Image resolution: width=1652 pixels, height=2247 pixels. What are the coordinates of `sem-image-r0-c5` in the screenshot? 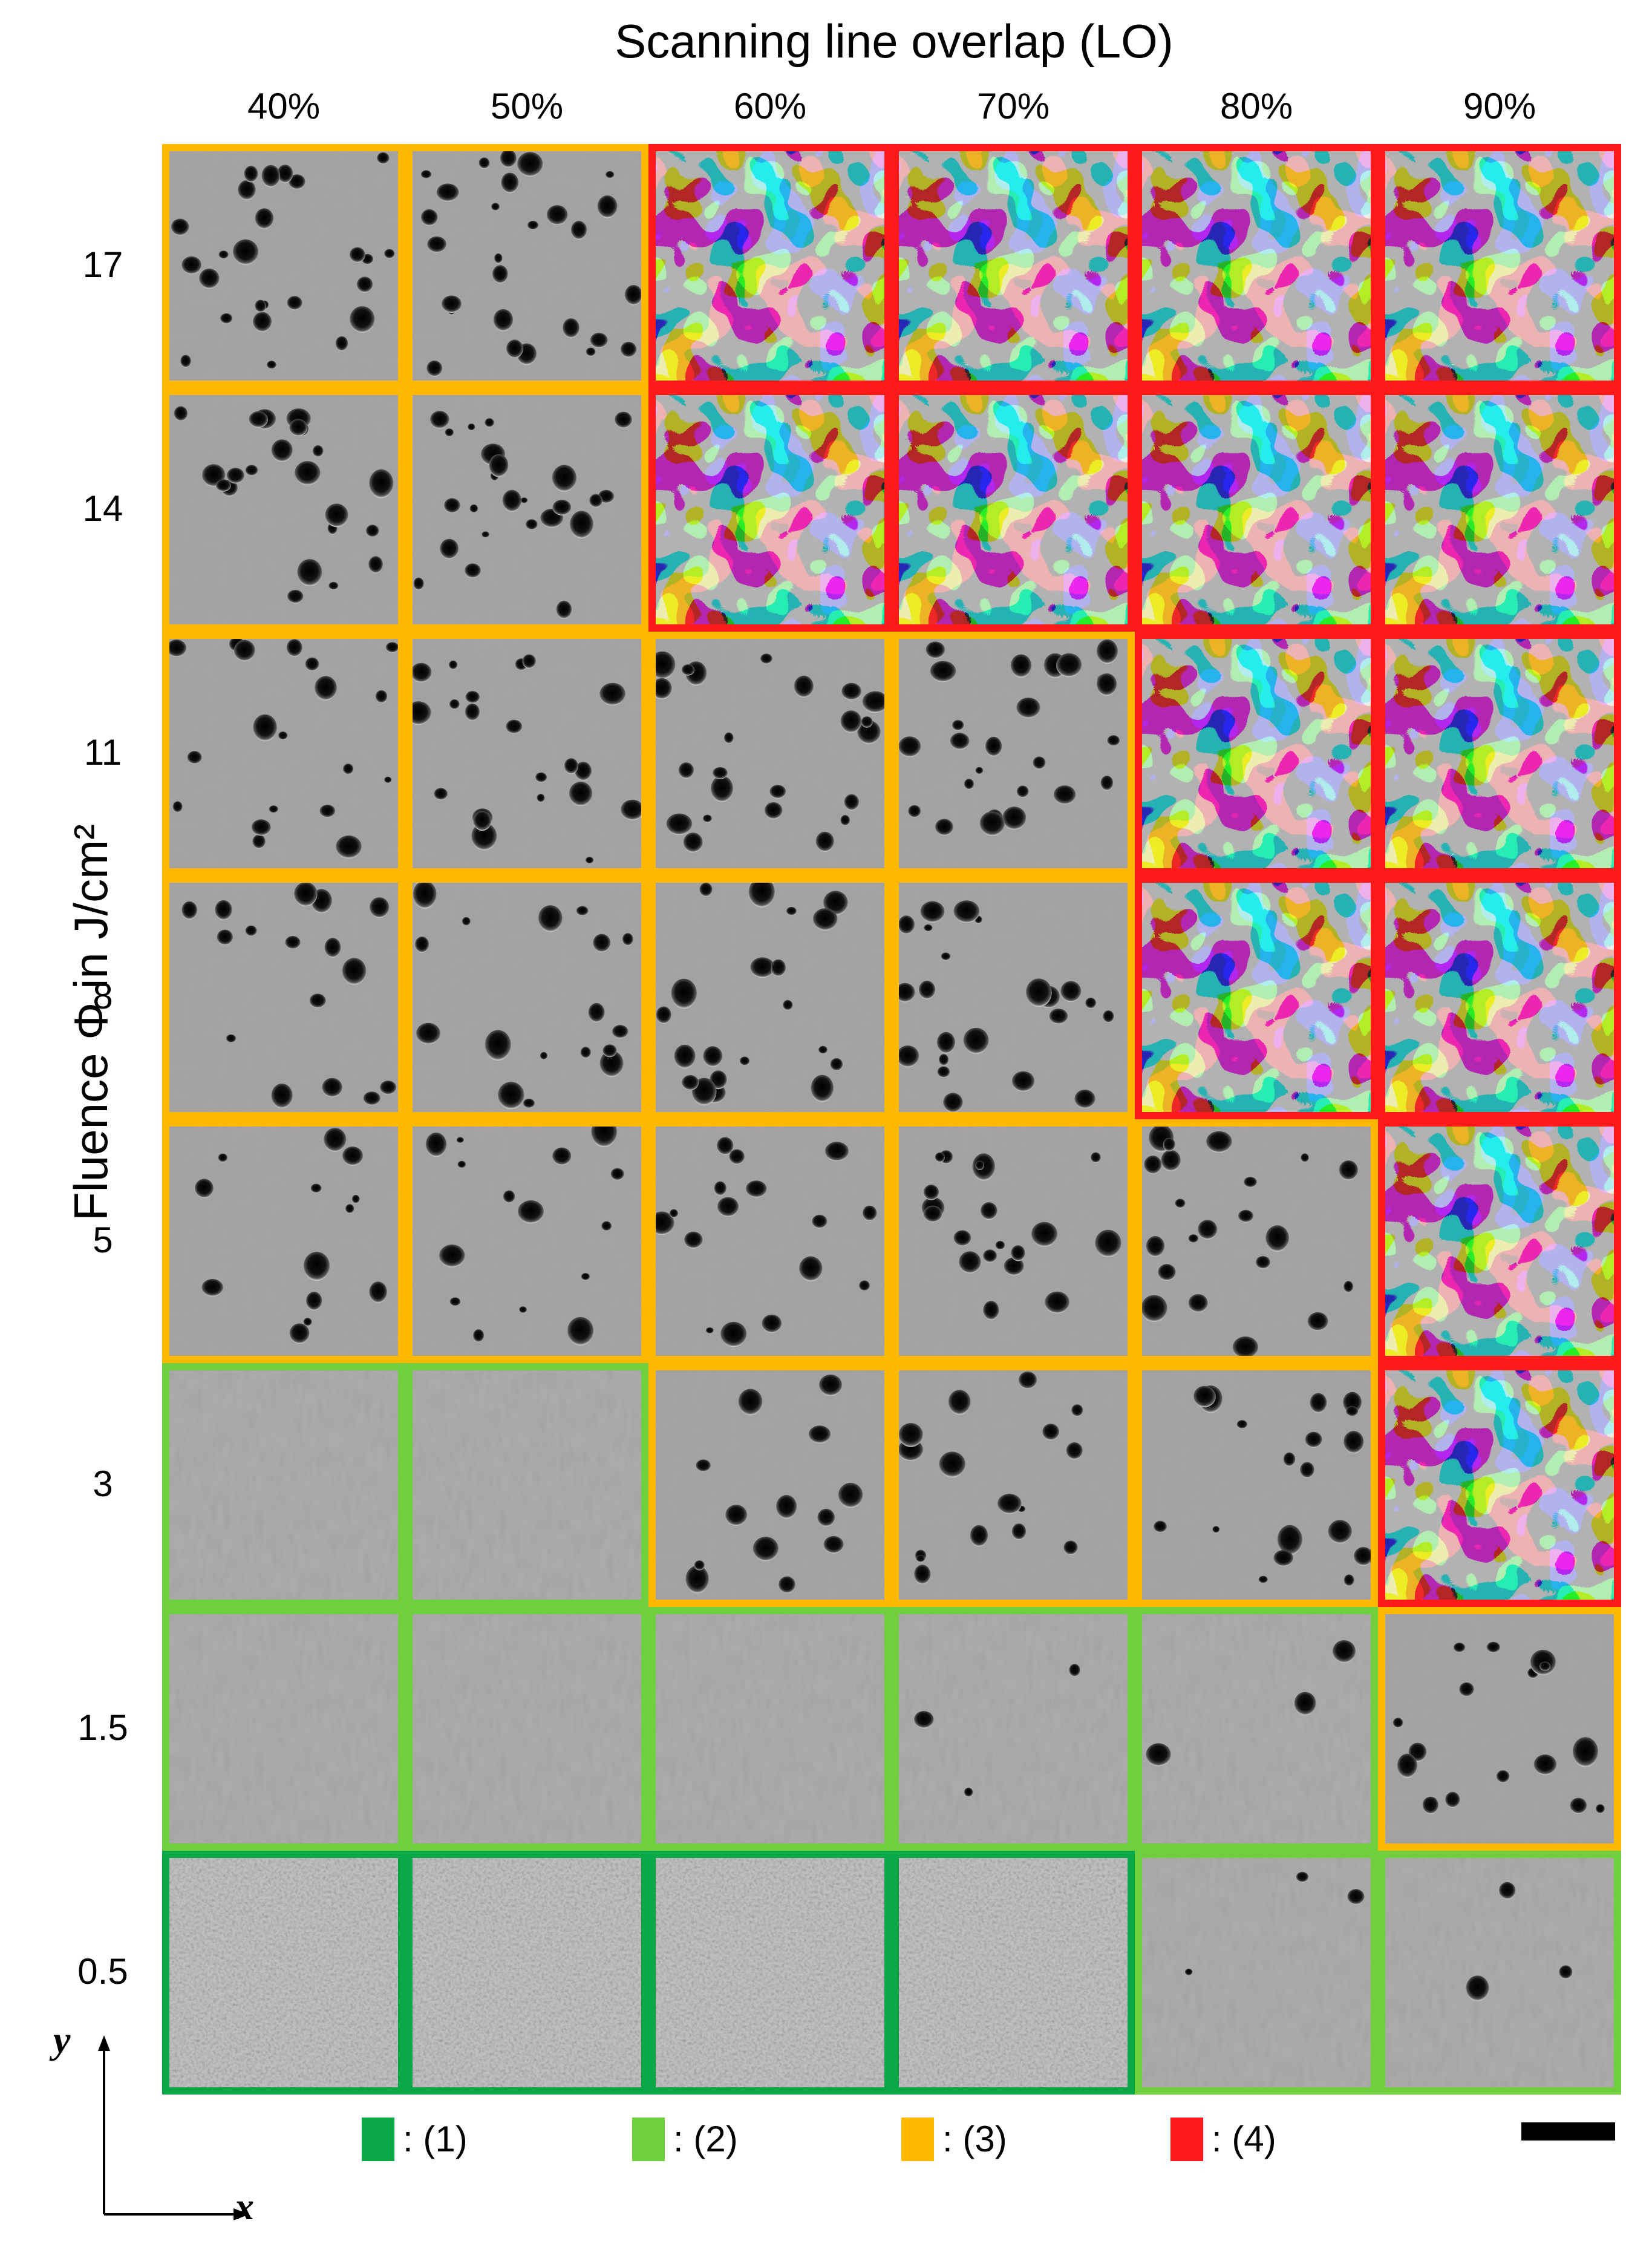 It's located at (1499, 266).